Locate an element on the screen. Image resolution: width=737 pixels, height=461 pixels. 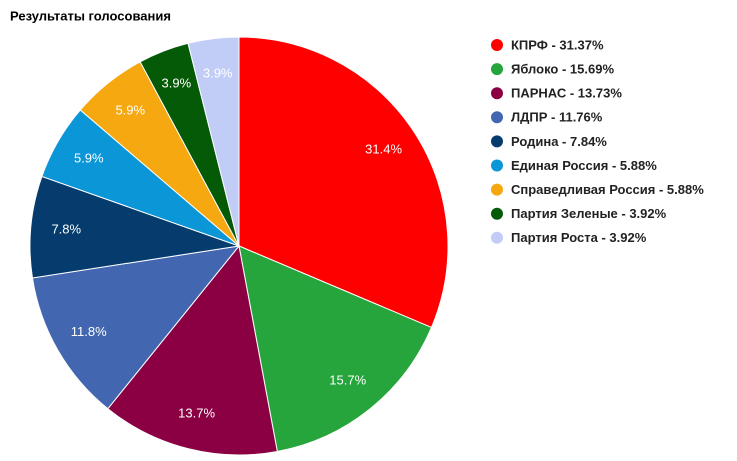
legend-label: Единая Россия - 5.88% is located at coordinates (584, 165).